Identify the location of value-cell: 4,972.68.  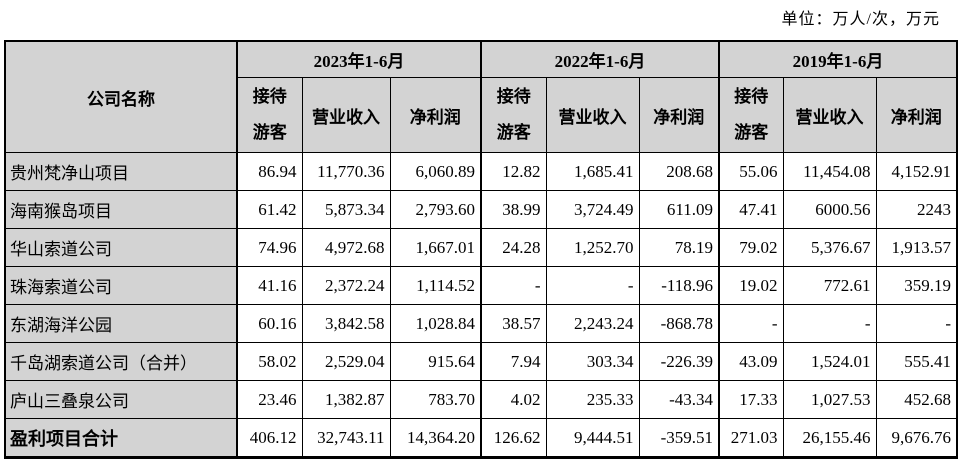
(346, 247).